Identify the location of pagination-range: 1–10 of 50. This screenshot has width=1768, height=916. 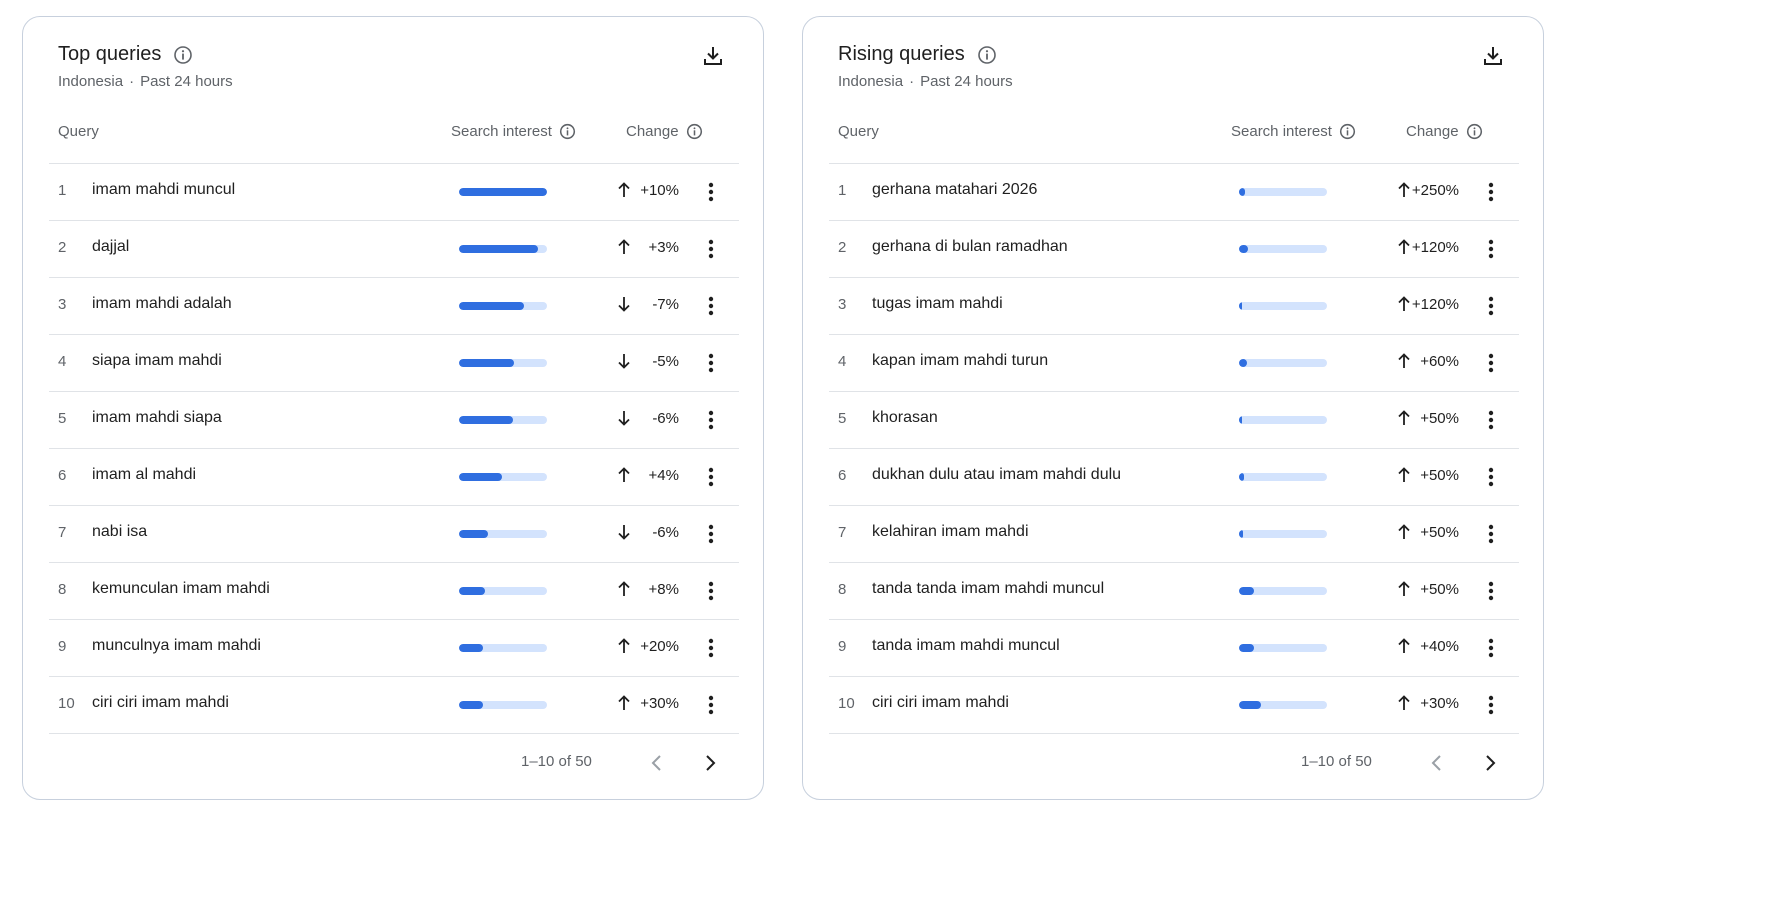
(1336, 761).